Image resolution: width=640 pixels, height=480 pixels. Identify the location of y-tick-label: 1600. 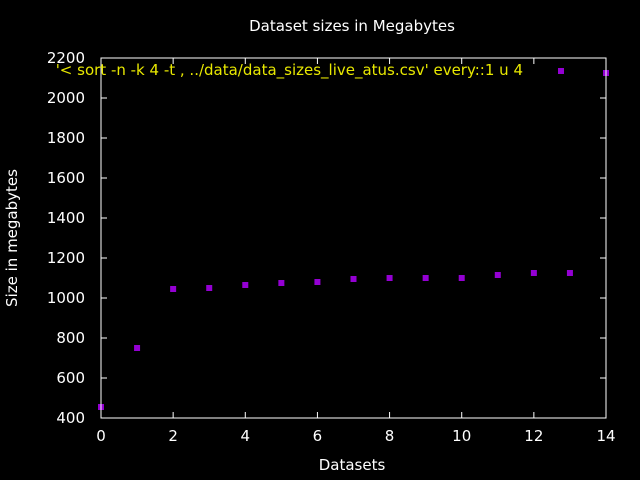
(66, 178).